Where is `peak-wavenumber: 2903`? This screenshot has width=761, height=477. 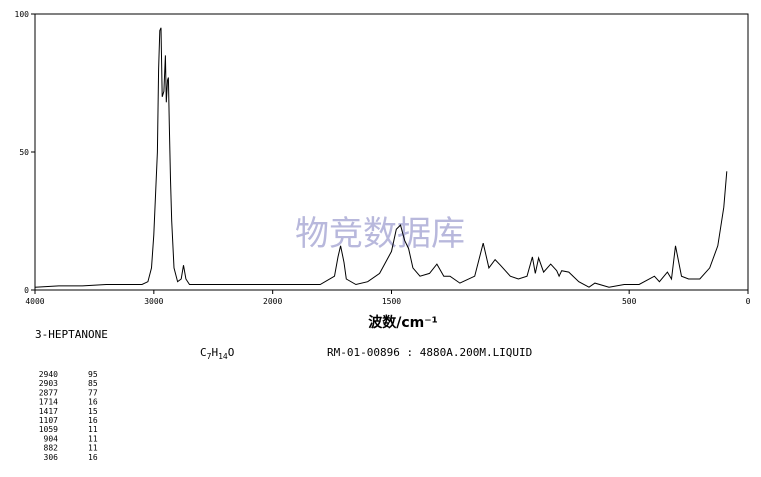
peak-wavenumber: 2903 is located at coordinates (48, 383).